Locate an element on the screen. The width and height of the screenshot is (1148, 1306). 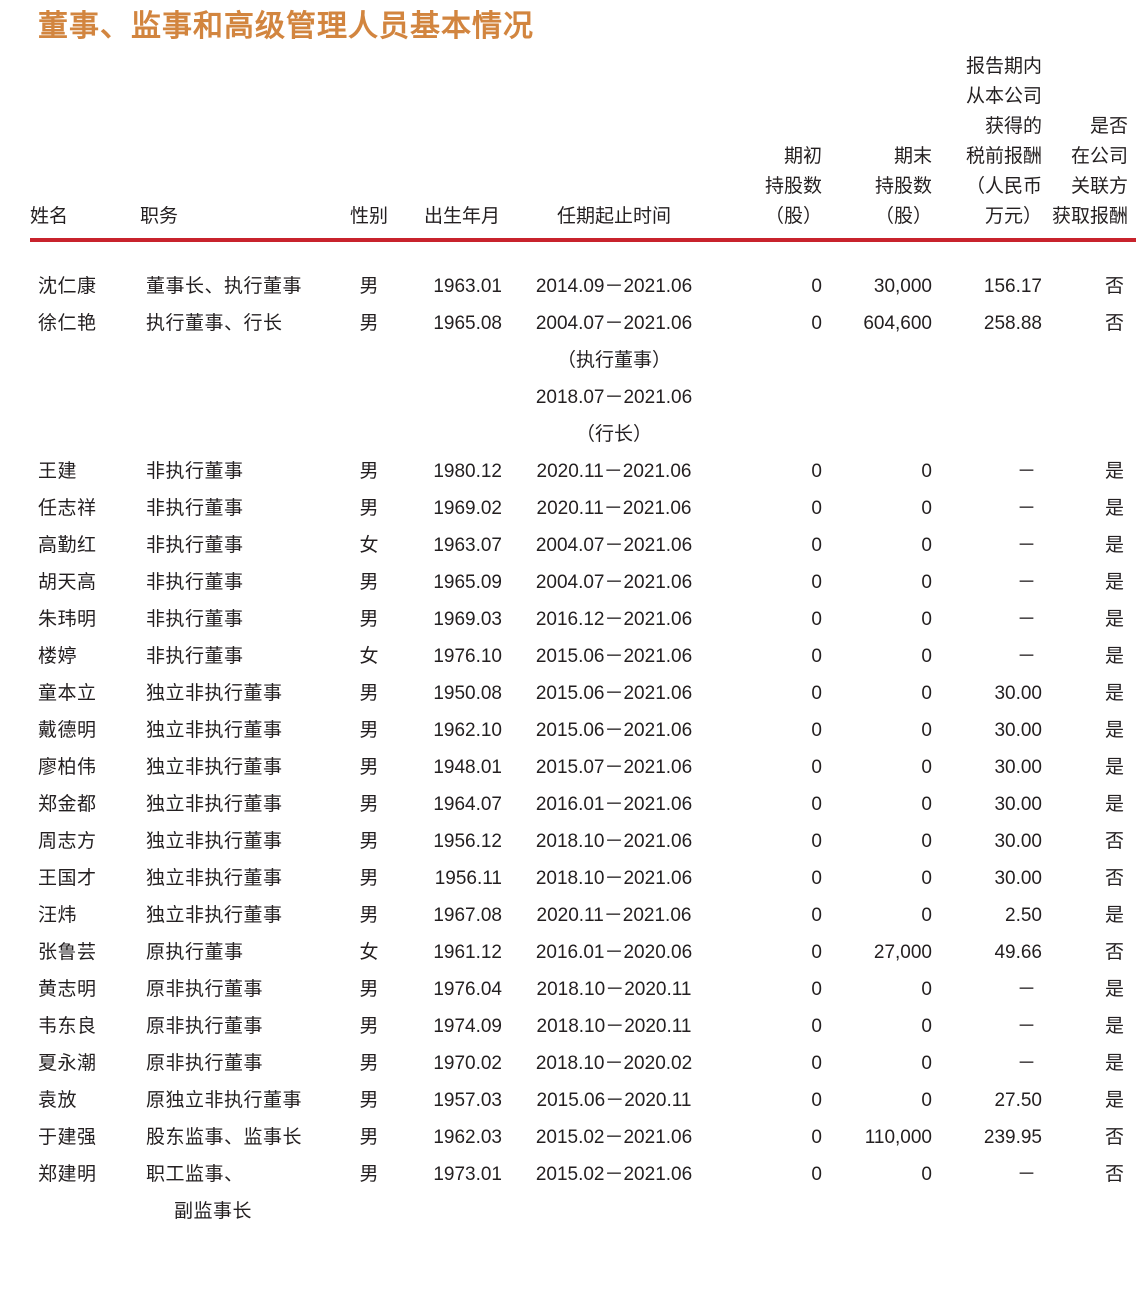
column-header-birth: 出生年月 is located at coordinates (458, 147).